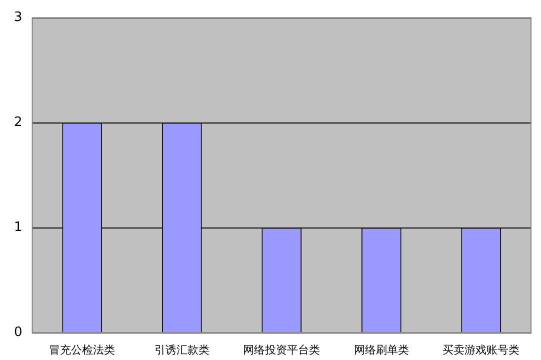 Image resolution: width=541 pixels, height=360 pixels. What do you see at coordinates (82, 349) in the screenshot?
I see `x-tick-label: 冒充公检法类` at bounding box center [82, 349].